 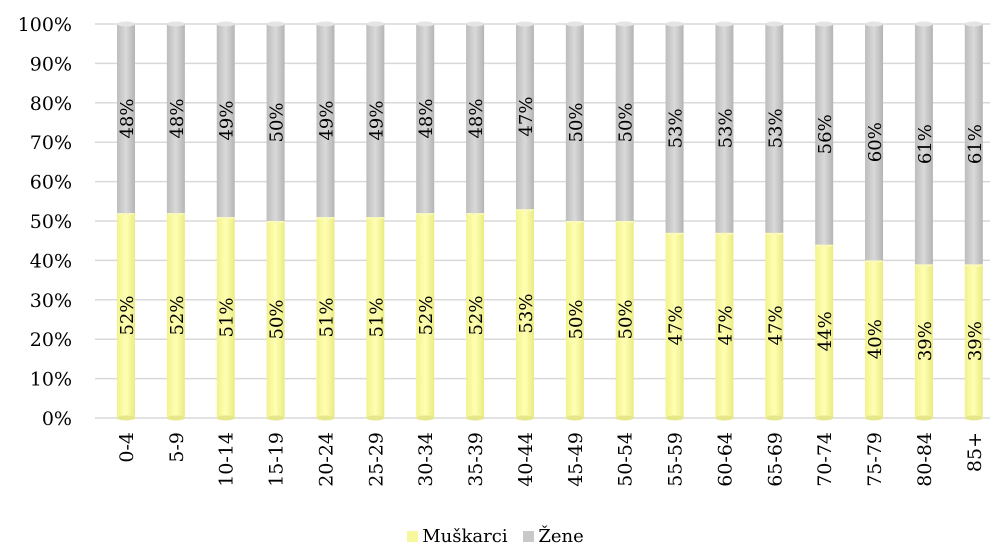 What do you see at coordinates (529, 536) in the screenshot?
I see `legend-swatch-zene` at bounding box center [529, 536].